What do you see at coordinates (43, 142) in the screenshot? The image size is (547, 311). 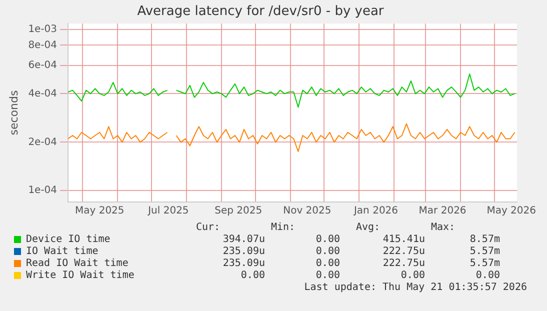 I see `y-tick-label: 2e-04` at bounding box center [43, 142].